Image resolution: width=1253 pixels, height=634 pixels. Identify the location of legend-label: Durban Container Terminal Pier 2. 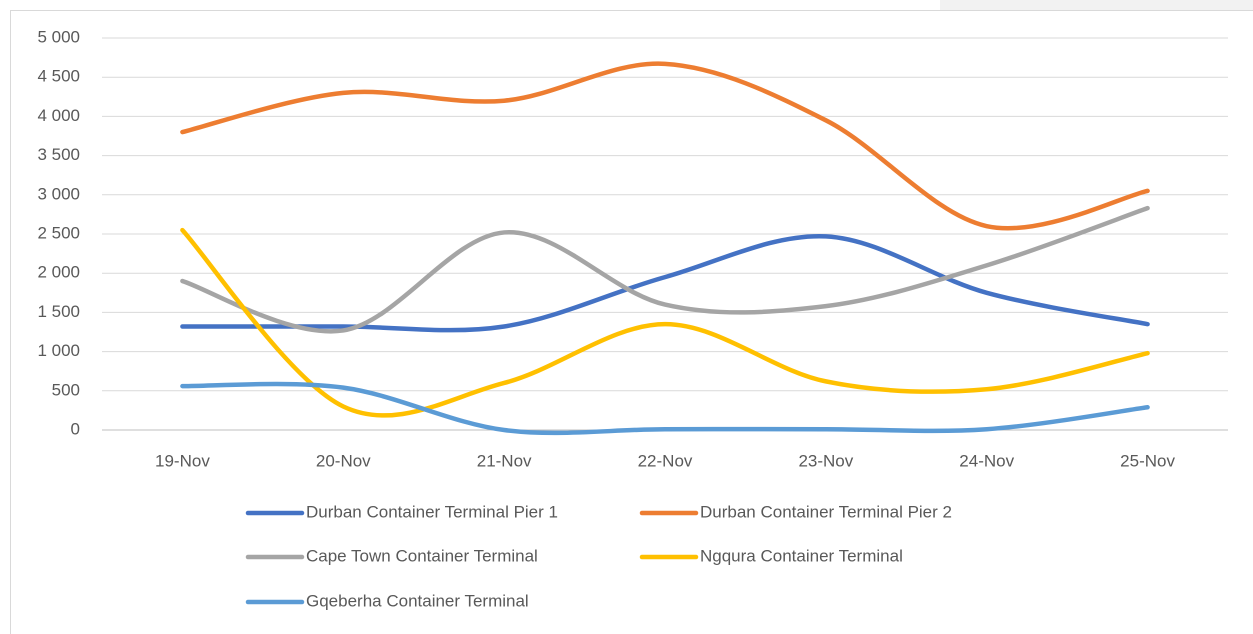
(826, 511).